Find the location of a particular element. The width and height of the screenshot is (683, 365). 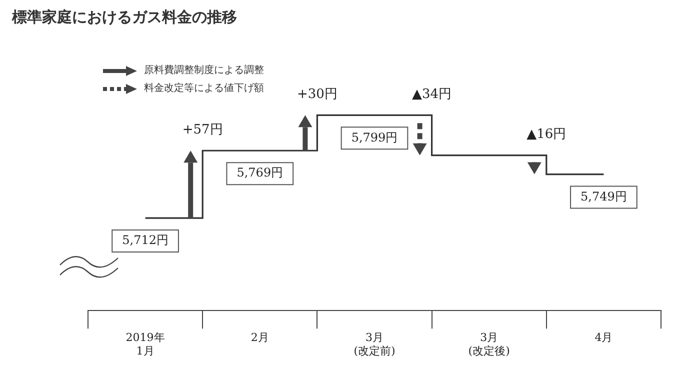

text: 原料費調整制度による調整 is located at coordinates (204, 71).